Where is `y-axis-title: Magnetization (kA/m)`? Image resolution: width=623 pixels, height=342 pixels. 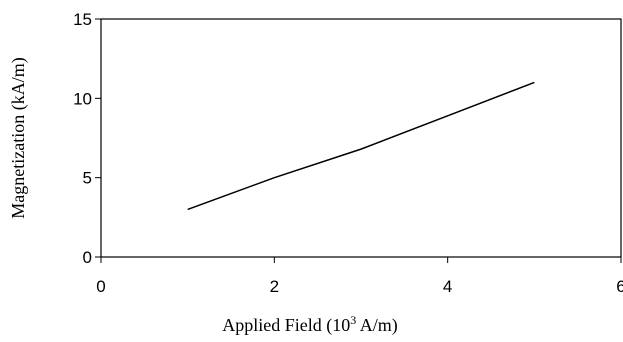 y-axis-title: Magnetization (kA/m) is located at coordinates (18, 137).